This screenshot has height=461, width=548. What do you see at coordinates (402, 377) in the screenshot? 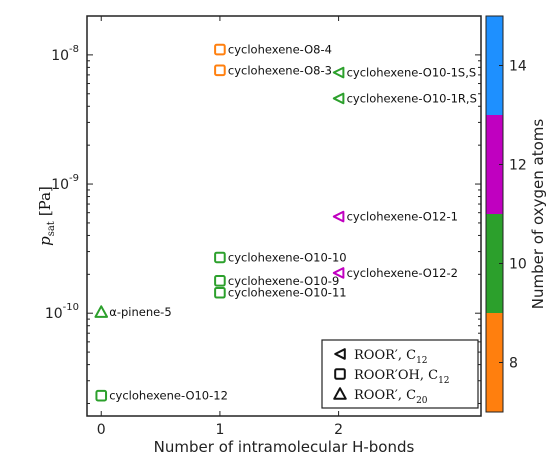
I see `legend-entry: ROOR′OH, C12` at bounding box center [402, 377].